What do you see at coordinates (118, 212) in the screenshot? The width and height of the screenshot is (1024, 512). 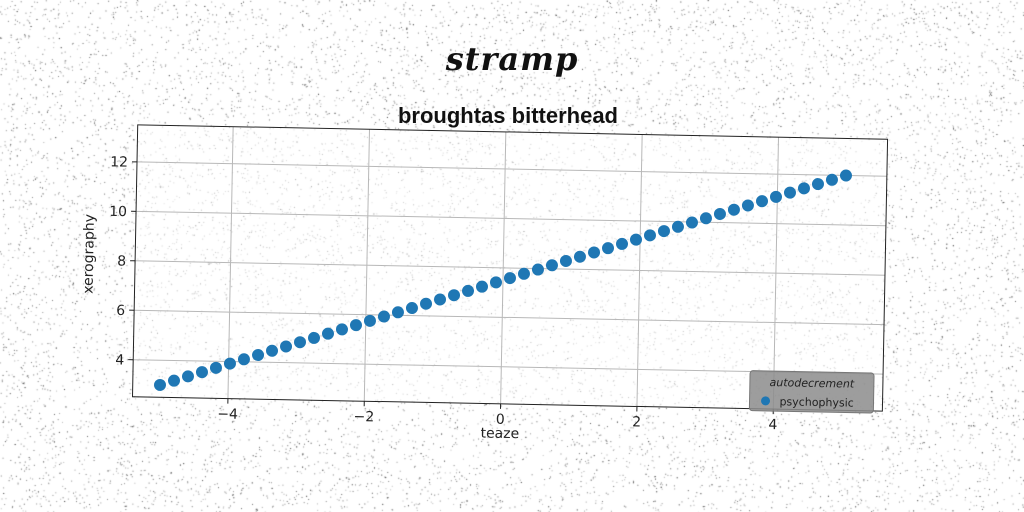 I see `y-tick-label: 10` at bounding box center [118, 212].